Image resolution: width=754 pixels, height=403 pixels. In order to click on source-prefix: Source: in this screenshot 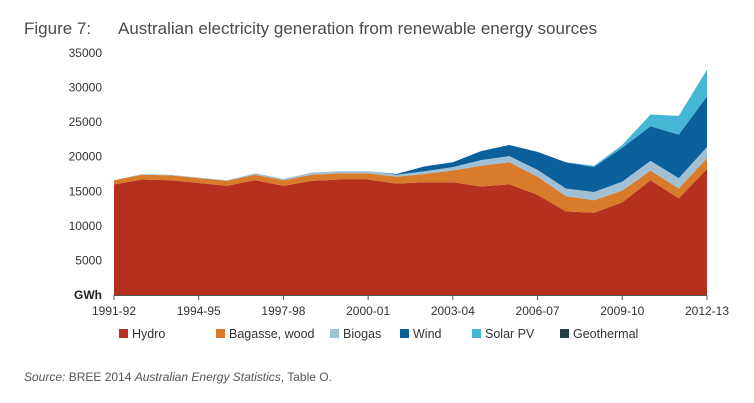, I will do `click(45, 377)`.